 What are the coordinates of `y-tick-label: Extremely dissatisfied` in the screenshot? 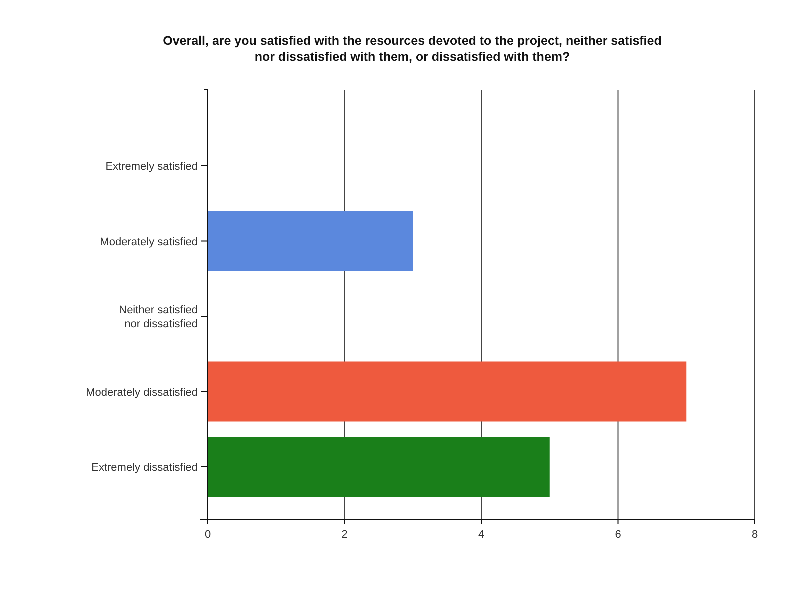 It's located at (145, 468).